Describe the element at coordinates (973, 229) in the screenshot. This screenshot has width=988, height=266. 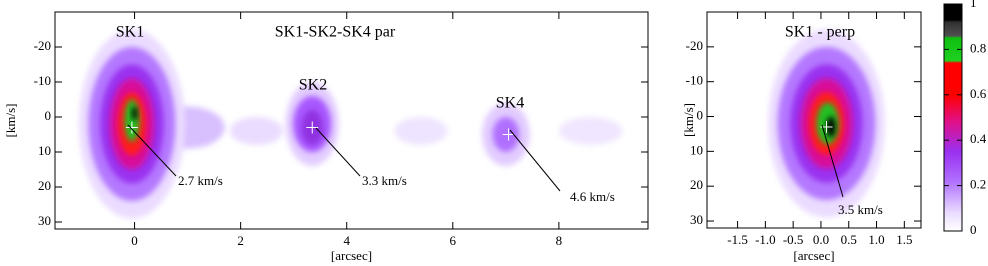
I see `colorbar-tick-label: 0` at that location.